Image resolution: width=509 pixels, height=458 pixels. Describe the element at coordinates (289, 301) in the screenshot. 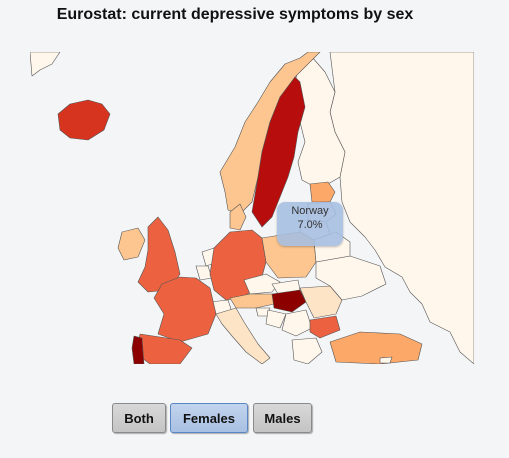

I see `country-hungary` at that location.